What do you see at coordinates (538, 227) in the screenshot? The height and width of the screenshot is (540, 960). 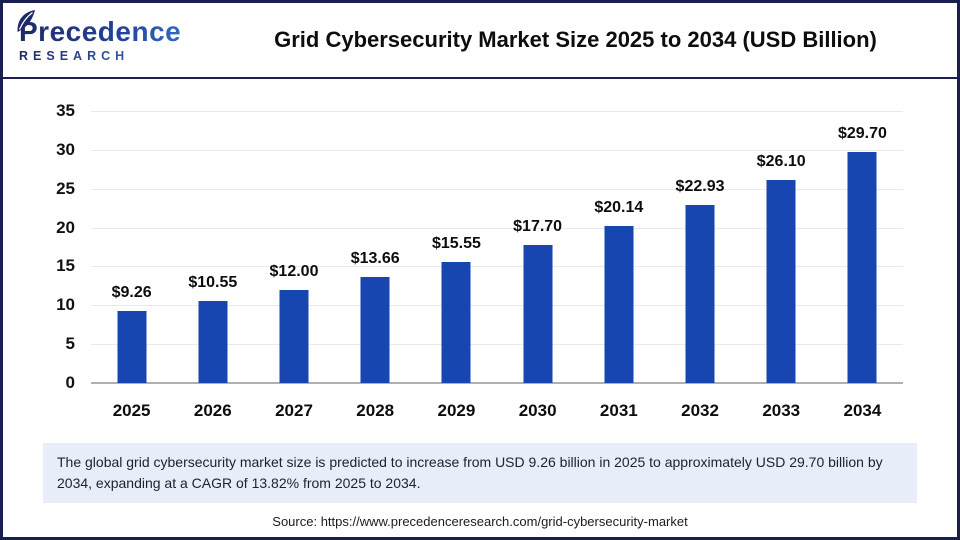 I see `bar-value-label: $17.70` at bounding box center [538, 227].